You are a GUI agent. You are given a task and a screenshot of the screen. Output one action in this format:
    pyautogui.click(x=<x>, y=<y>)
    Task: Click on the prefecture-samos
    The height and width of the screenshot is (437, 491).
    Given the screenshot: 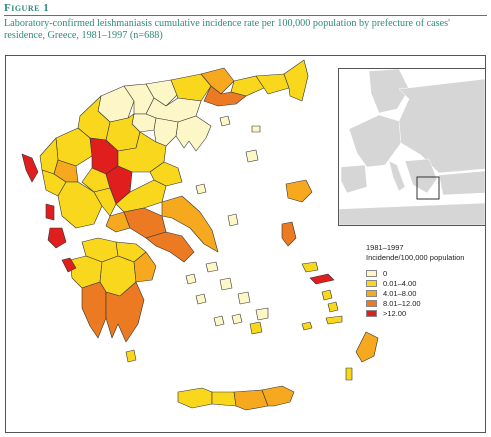 What is the action you would take?
    pyautogui.click(x=310, y=267)
    